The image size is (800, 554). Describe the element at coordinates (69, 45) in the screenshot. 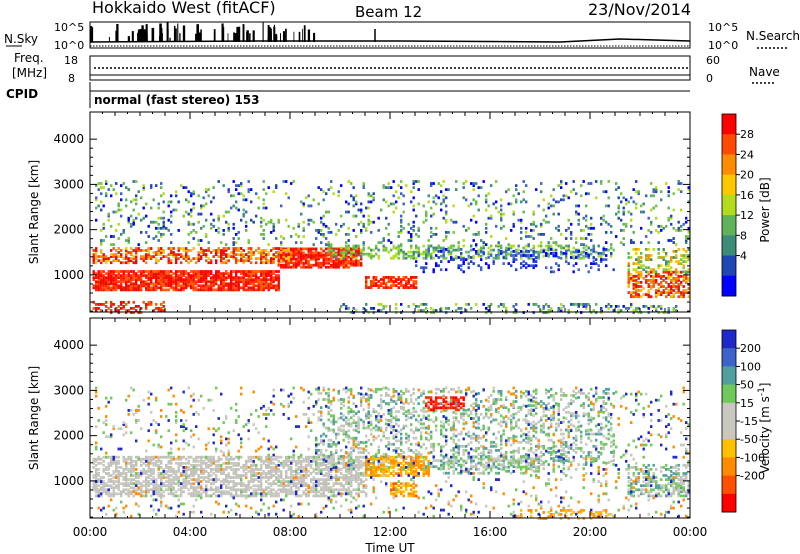

I see `noise-tick-bottom-left: 10^0` at that location.